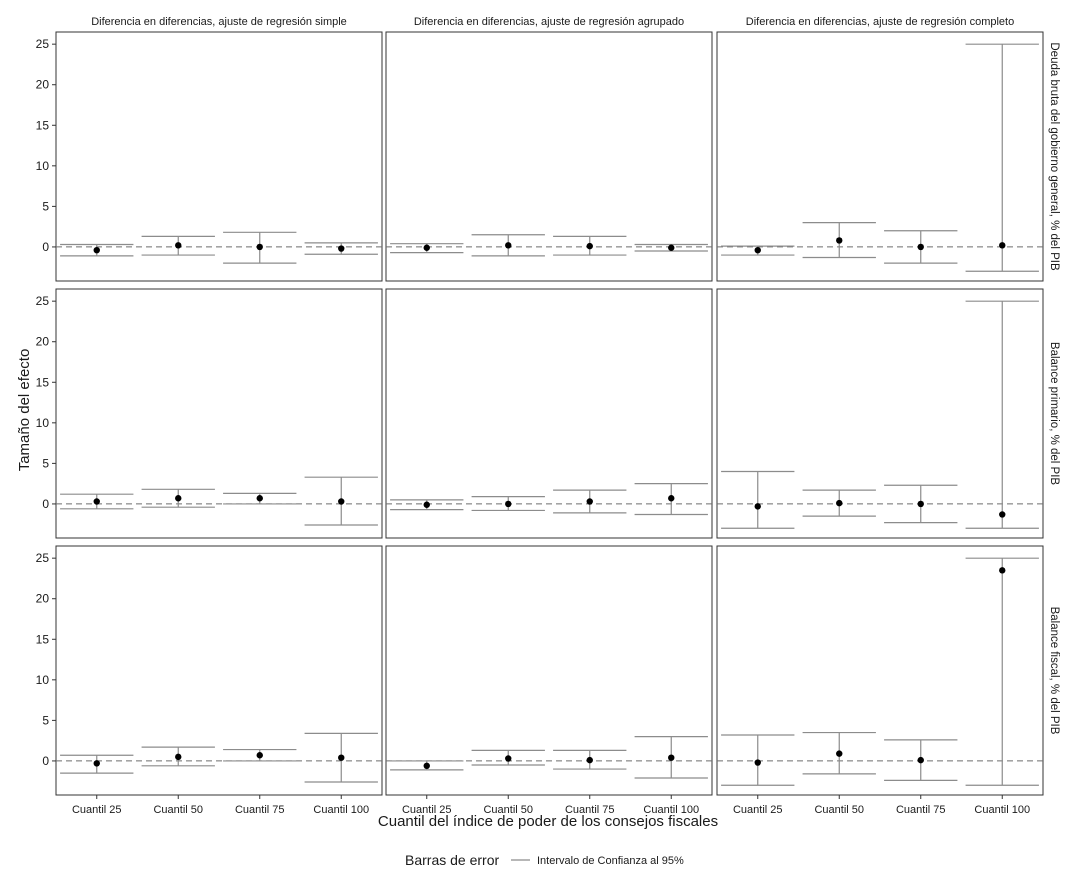  What do you see at coordinates (24, 410) in the screenshot?
I see `y-axis-title: Tamaño del efecto` at bounding box center [24, 410].